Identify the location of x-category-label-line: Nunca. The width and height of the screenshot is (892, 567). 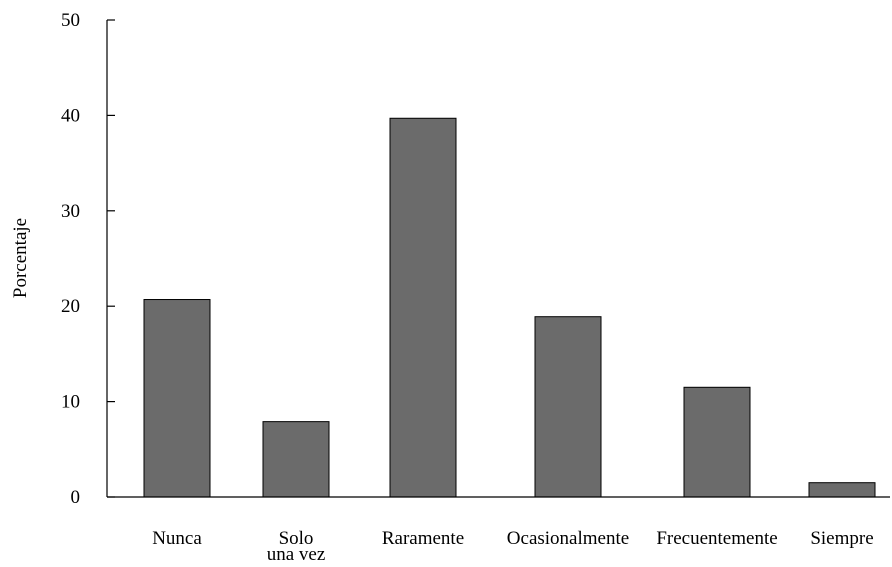
(177, 538).